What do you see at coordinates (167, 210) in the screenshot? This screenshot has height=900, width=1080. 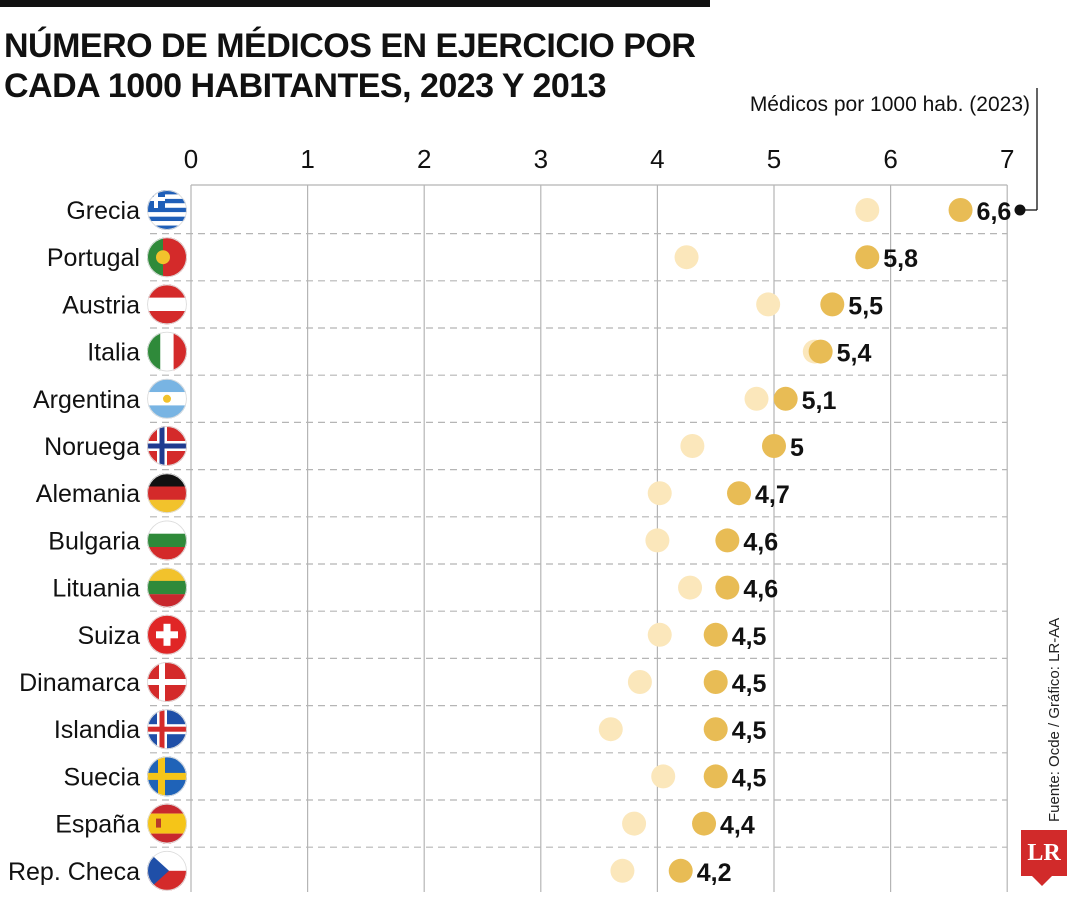 I see `greece-flag-icon` at bounding box center [167, 210].